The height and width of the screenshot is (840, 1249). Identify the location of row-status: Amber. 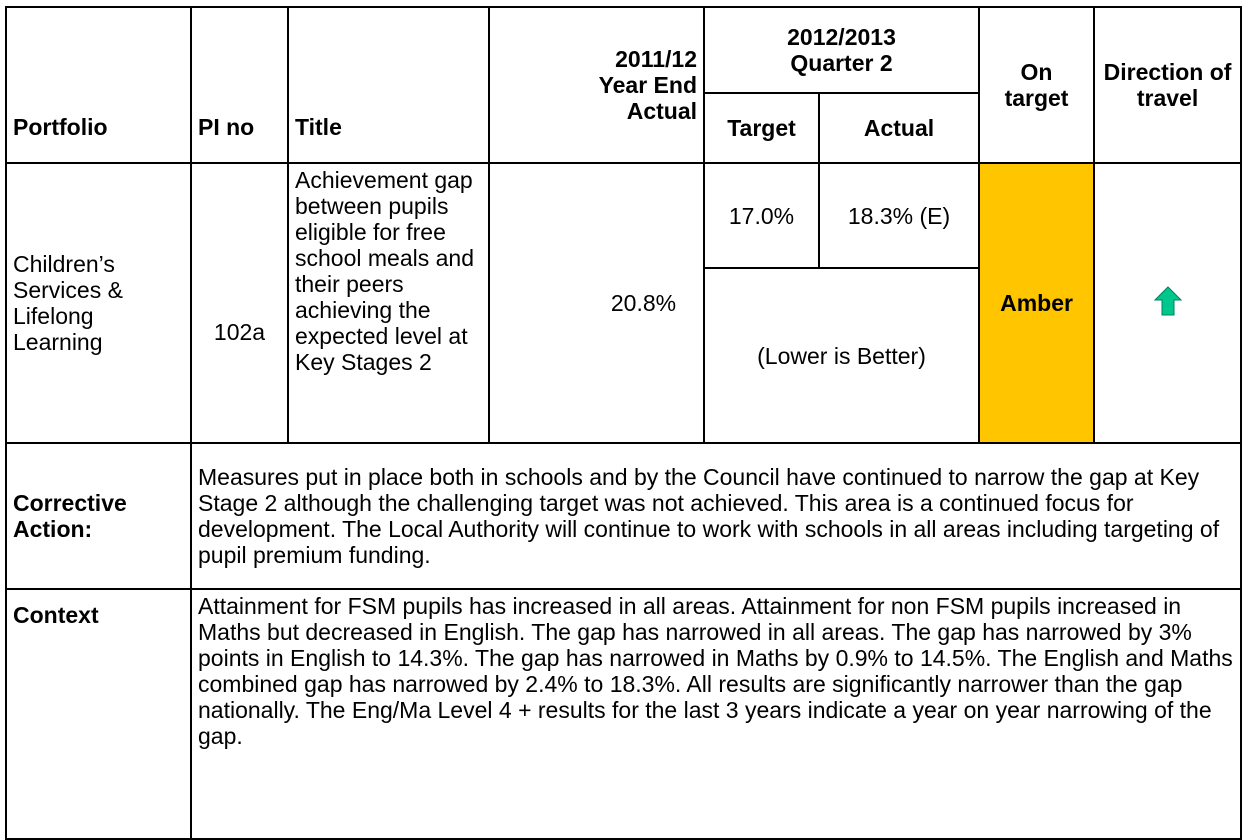
(1037, 303).